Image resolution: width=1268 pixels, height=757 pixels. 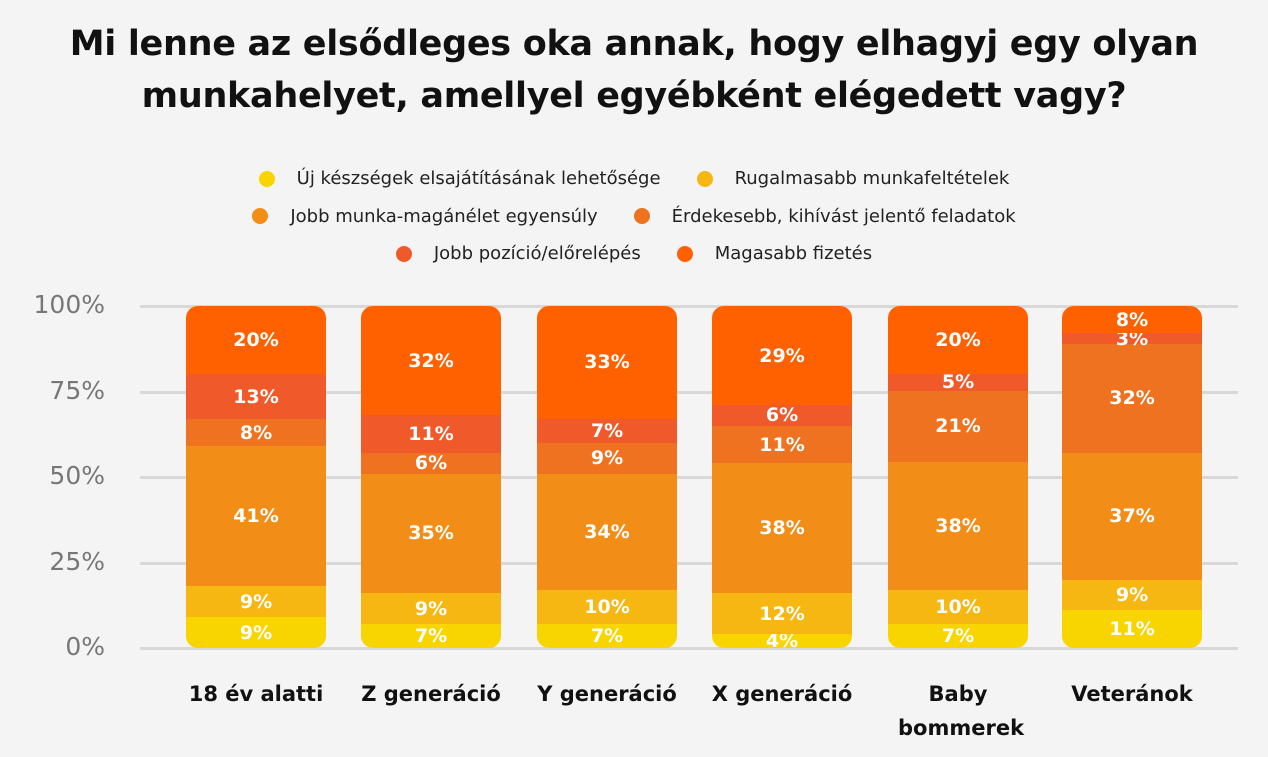 I want to click on data-label: 37%, so click(x=1132, y=516).